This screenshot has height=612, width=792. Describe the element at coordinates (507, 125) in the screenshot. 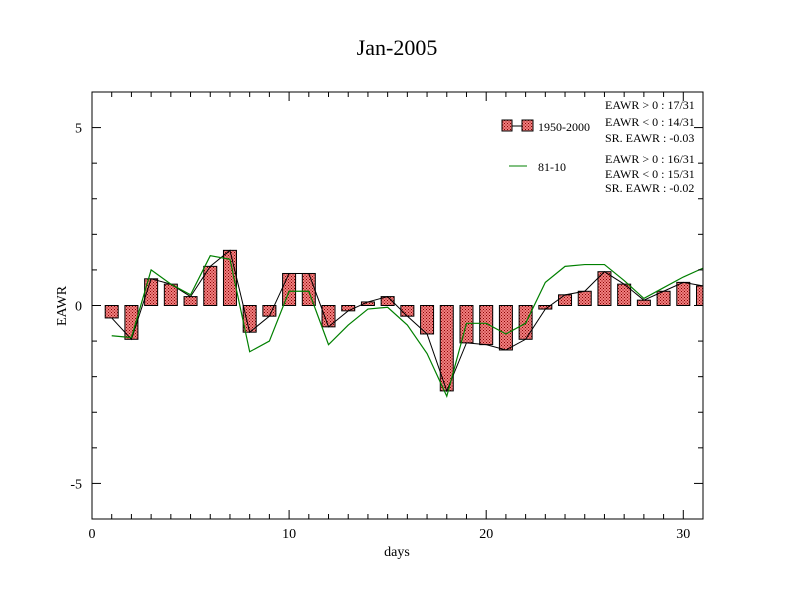

I see `legend-bar-swatch-left` at that location.